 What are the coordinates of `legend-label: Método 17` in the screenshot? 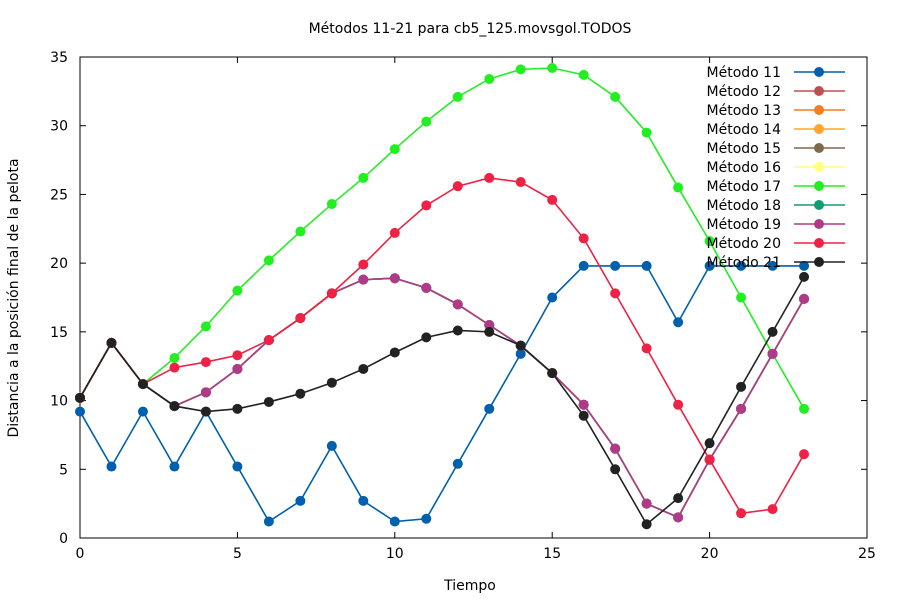 It's located at (744, 187).